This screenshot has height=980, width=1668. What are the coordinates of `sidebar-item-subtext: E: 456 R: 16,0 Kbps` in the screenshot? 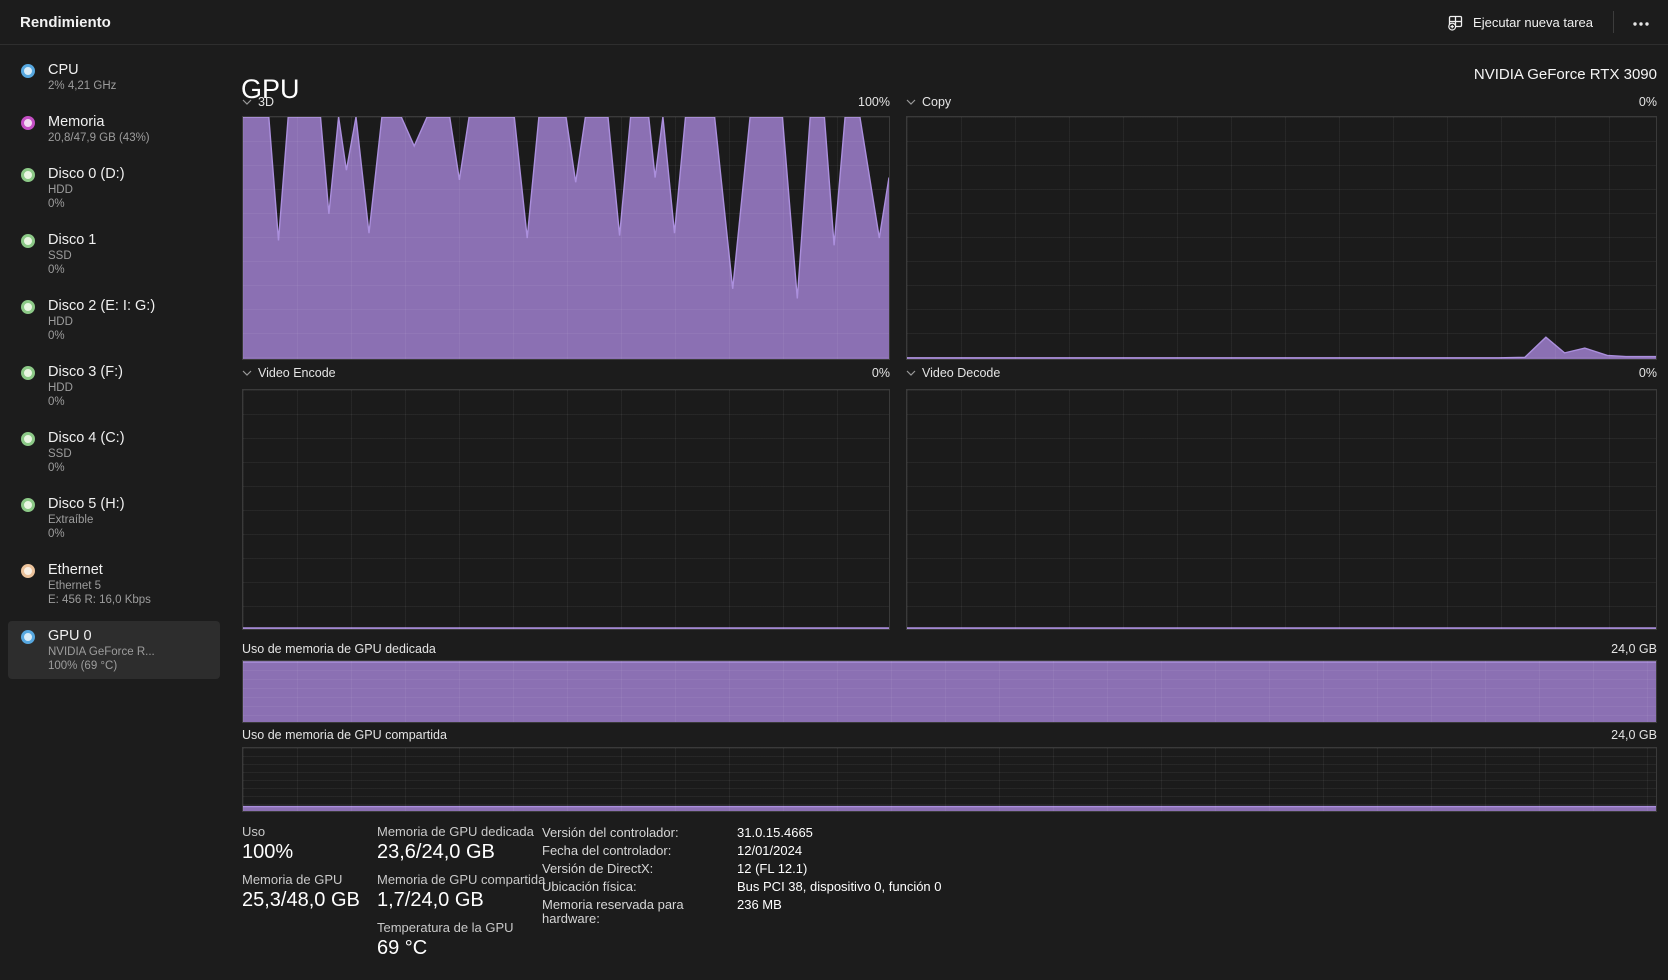 It's located at (99, 600).